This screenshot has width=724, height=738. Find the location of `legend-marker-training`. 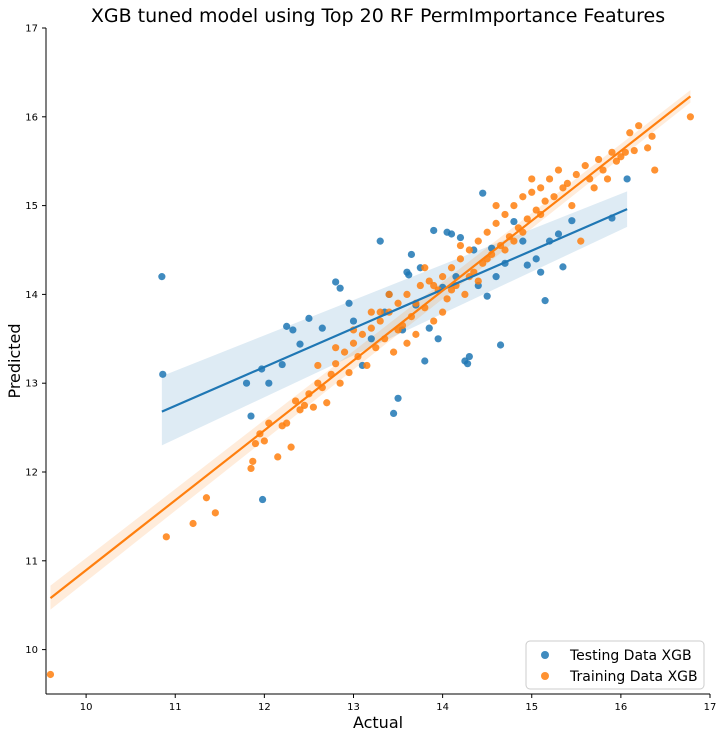

legend-marker-training is located at coordinates (545, 676).